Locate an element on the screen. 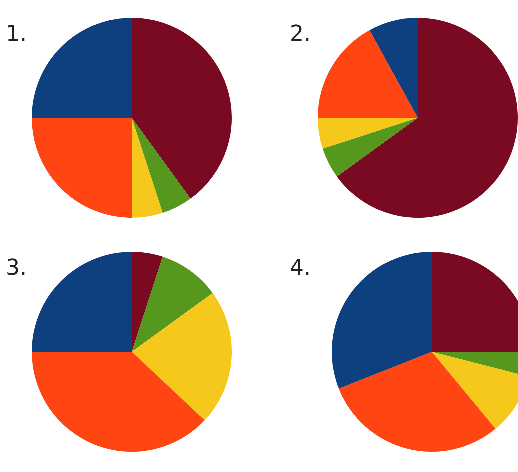 The image size is (518, 472). chart-title: 2. is located at coordinates (300, 34).